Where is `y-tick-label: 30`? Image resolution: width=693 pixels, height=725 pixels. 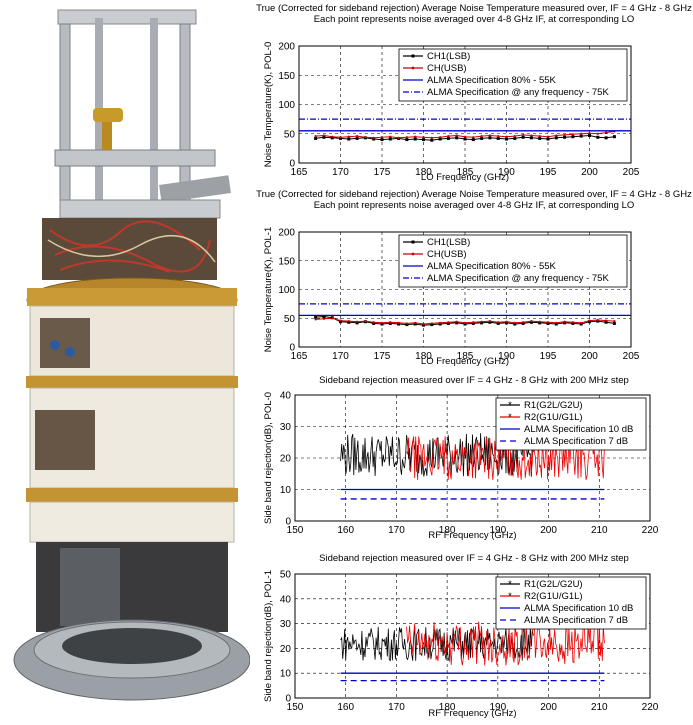 y-tick-label: 30 is located at coordinates (286, 427).